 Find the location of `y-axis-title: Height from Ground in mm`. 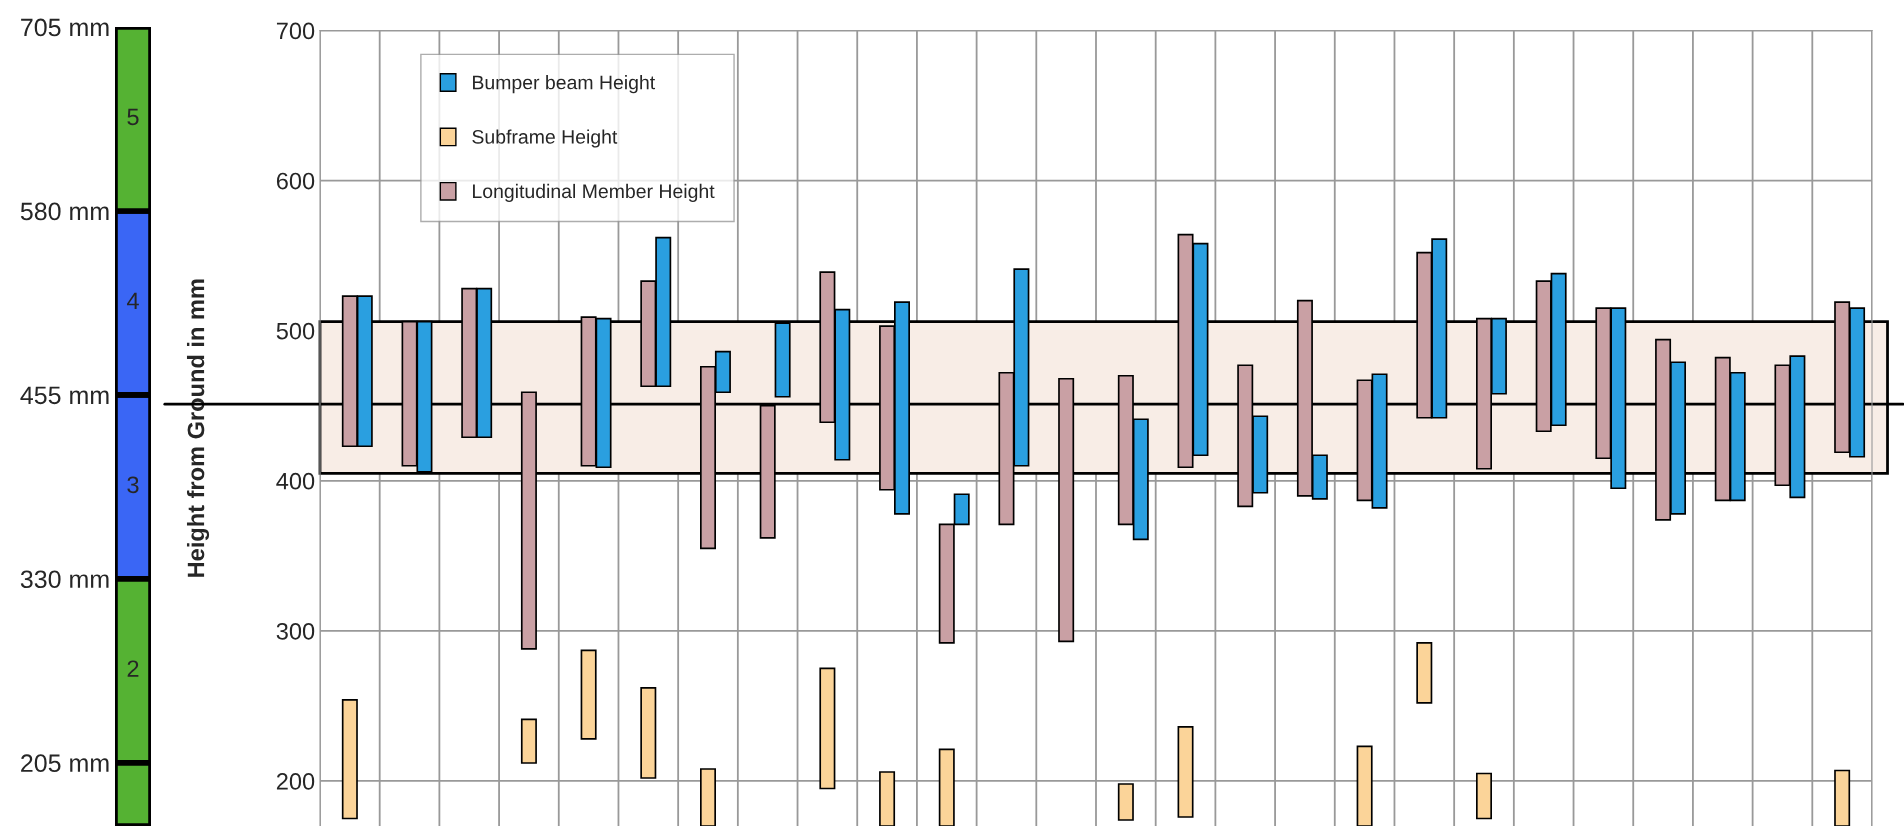

y-axis-title: Height from Ground in mm is located at coordinates (198, 428).